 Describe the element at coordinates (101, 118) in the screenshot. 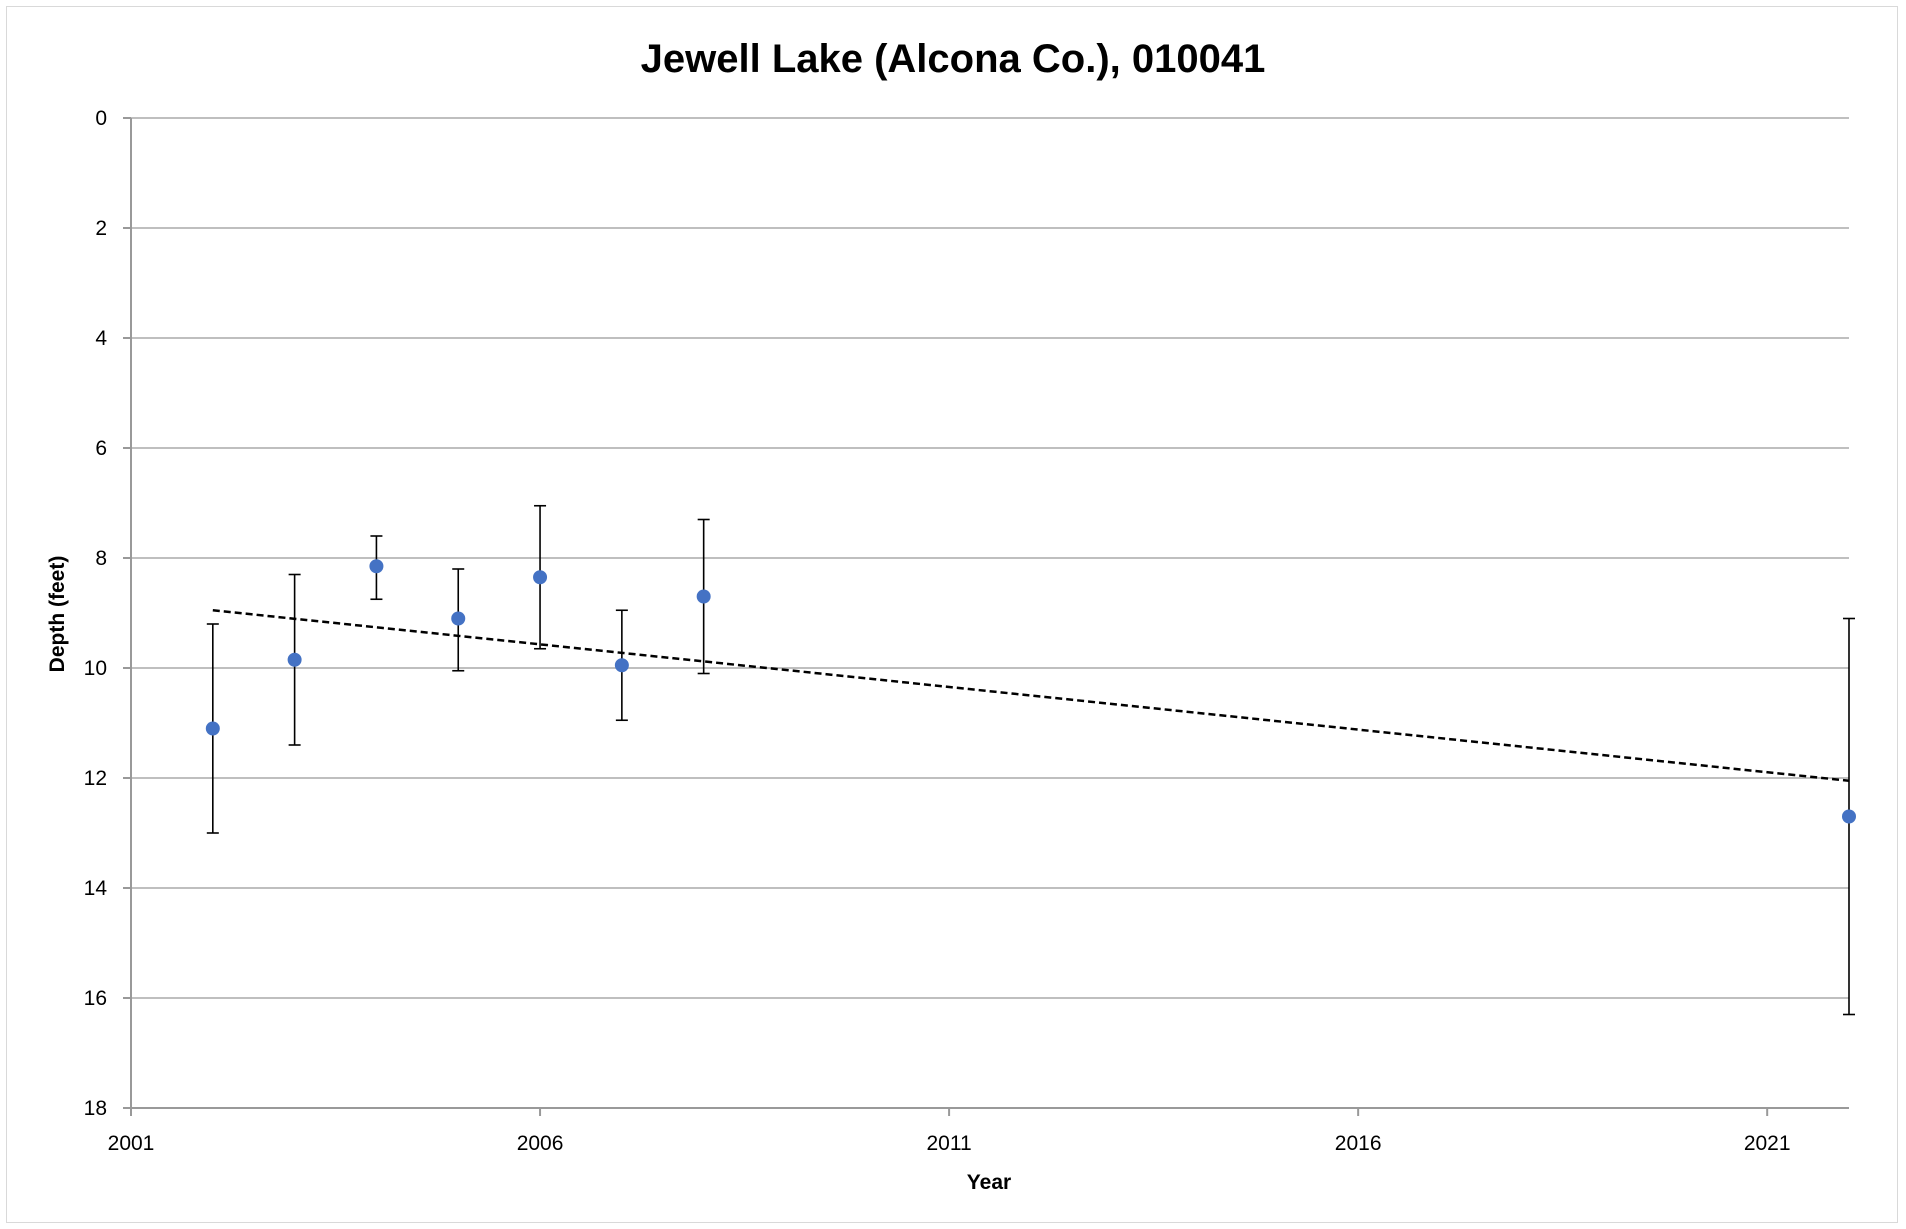

I see `y-tick-label: 0` at that location.